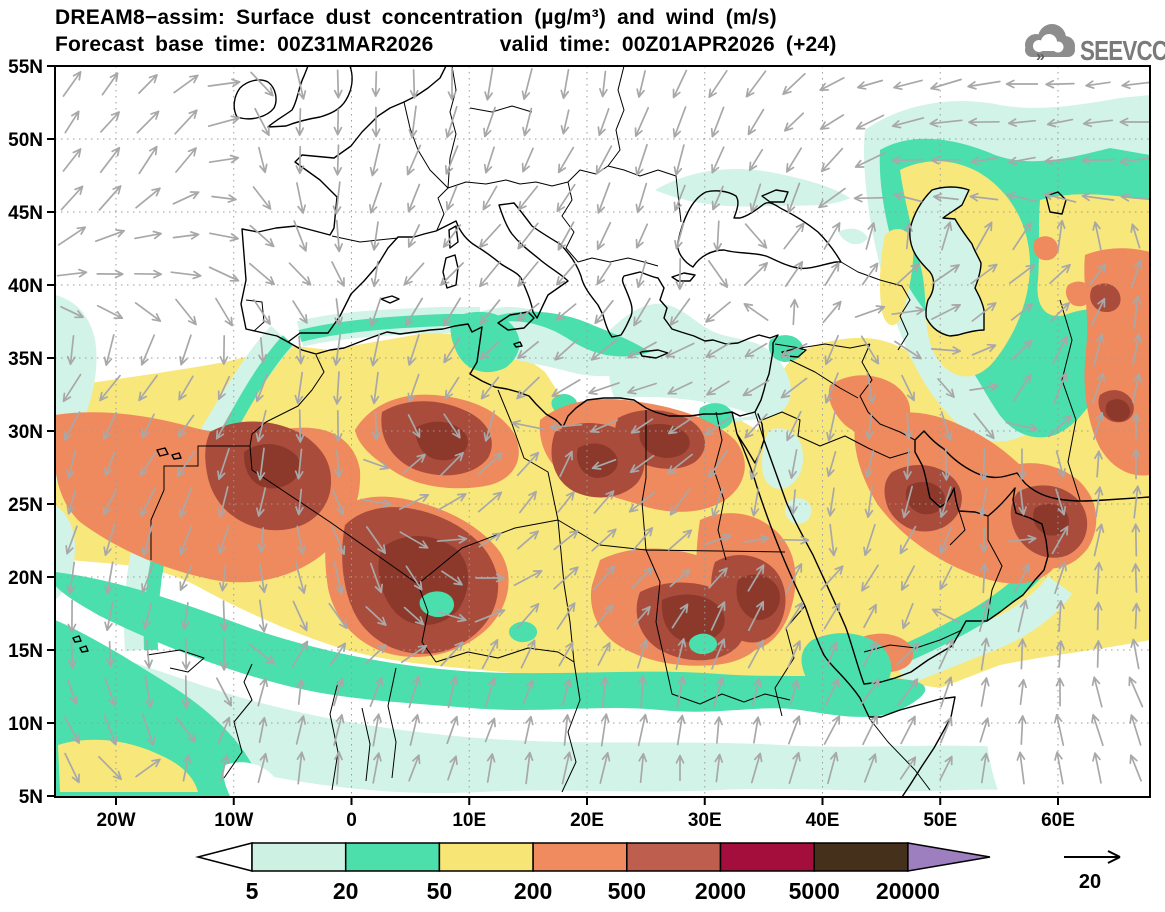  I want to click on dust-peak-chad, so click(693, 619).